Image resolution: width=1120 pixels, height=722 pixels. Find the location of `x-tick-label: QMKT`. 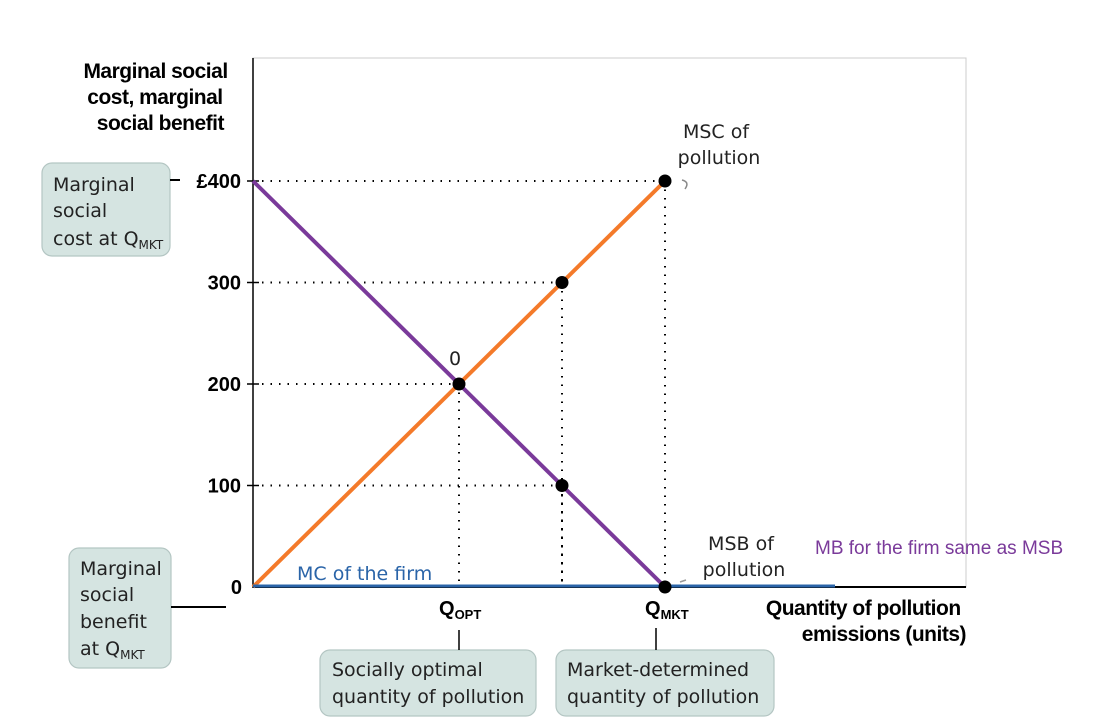

x-tick-label: QMKT is located at coordinates (667, 610).